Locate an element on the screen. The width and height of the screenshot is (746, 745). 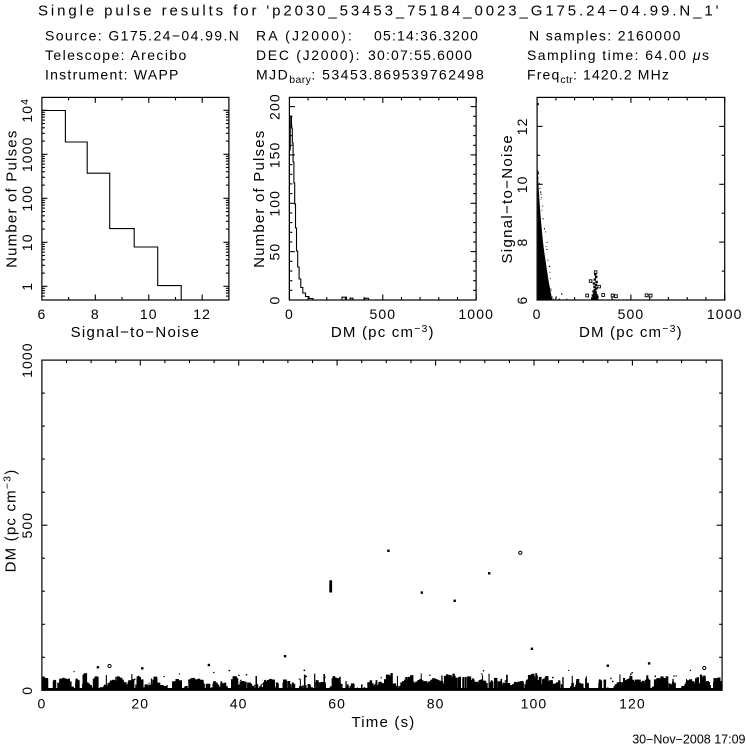
svg-text: MJDbary: 53453.869539762498 is located at coordinates (370, 76).